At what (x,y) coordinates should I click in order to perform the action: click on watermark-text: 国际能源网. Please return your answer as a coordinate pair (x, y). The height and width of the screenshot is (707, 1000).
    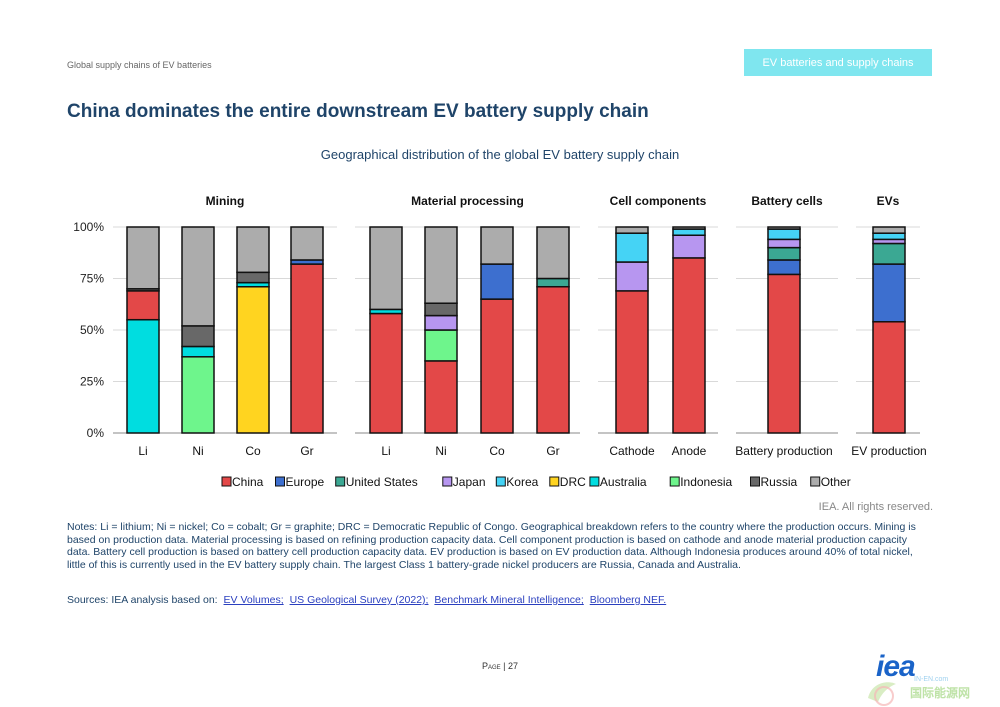
    Looking at the image, I should click on (940, 693).